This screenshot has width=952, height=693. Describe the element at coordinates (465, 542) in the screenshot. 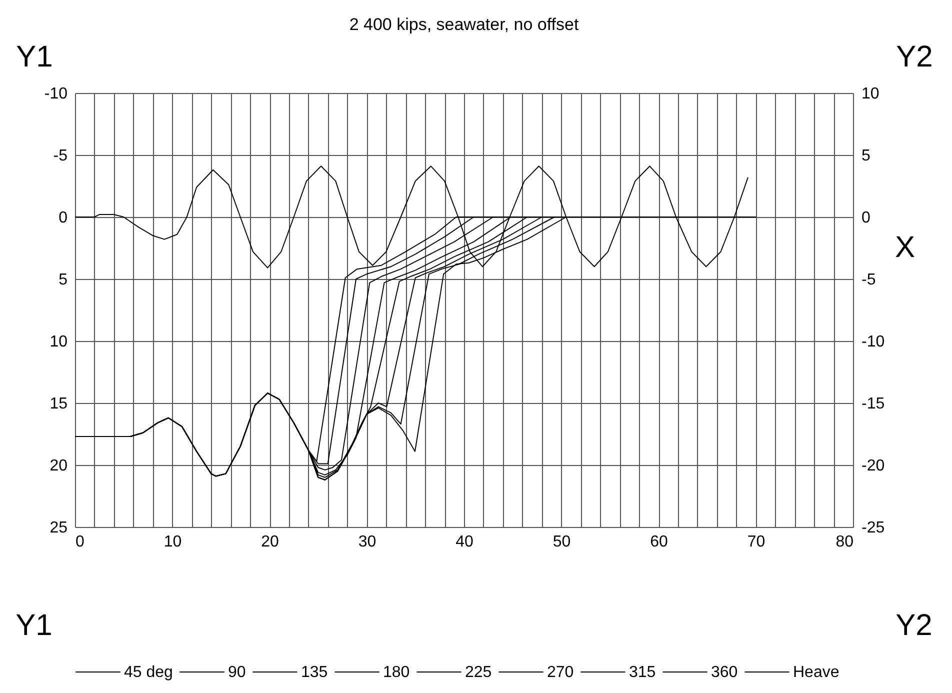

I see `x-tick-label: 40` at that location.